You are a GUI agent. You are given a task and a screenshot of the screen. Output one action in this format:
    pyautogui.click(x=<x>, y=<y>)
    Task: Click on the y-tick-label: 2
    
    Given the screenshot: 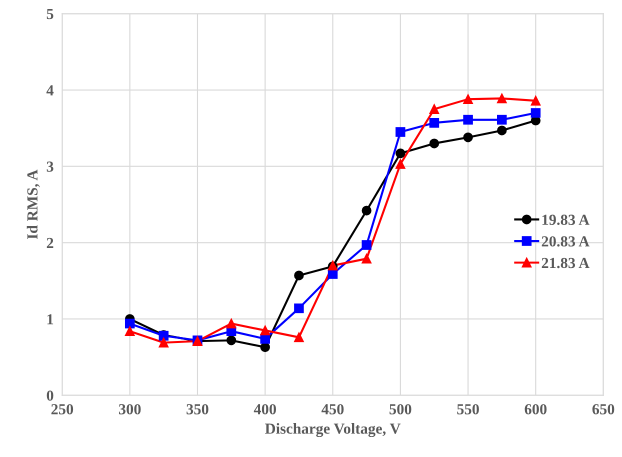 What is the action you would take?
    pyautogui.click(x=50, y=243)
    